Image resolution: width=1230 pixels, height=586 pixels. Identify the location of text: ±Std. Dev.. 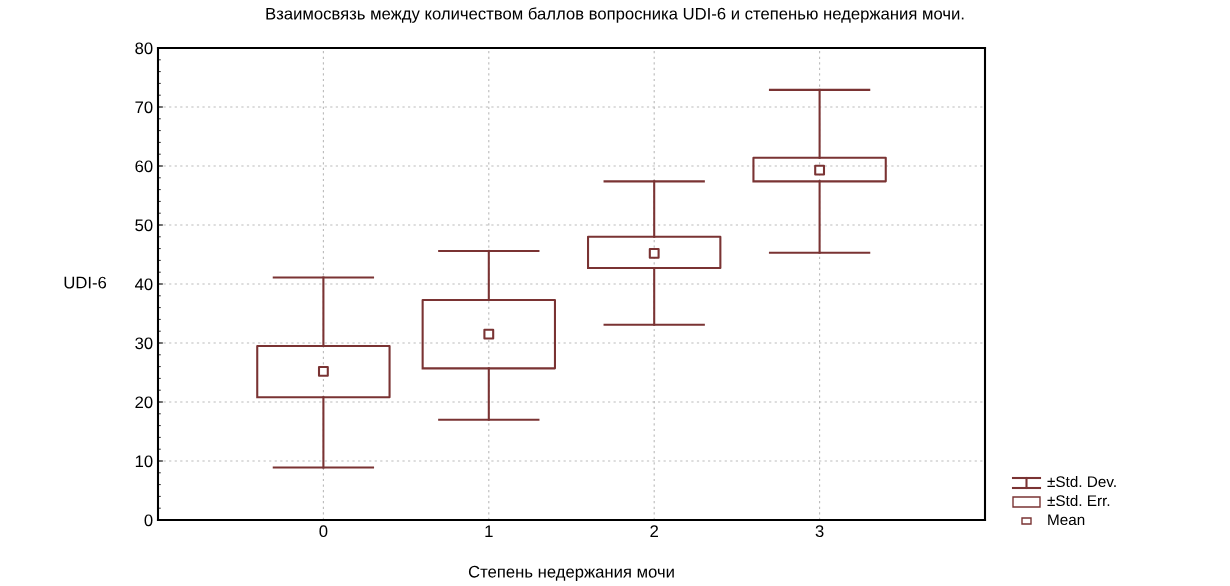
(1081, 481).